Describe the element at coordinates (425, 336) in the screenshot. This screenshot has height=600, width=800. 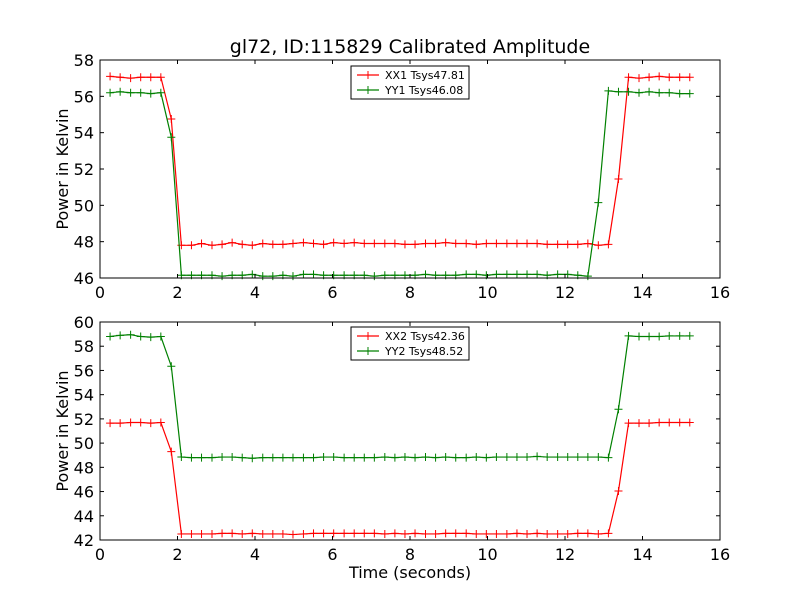
I see `legend-label: XX2 Tsys42.36` at that location.